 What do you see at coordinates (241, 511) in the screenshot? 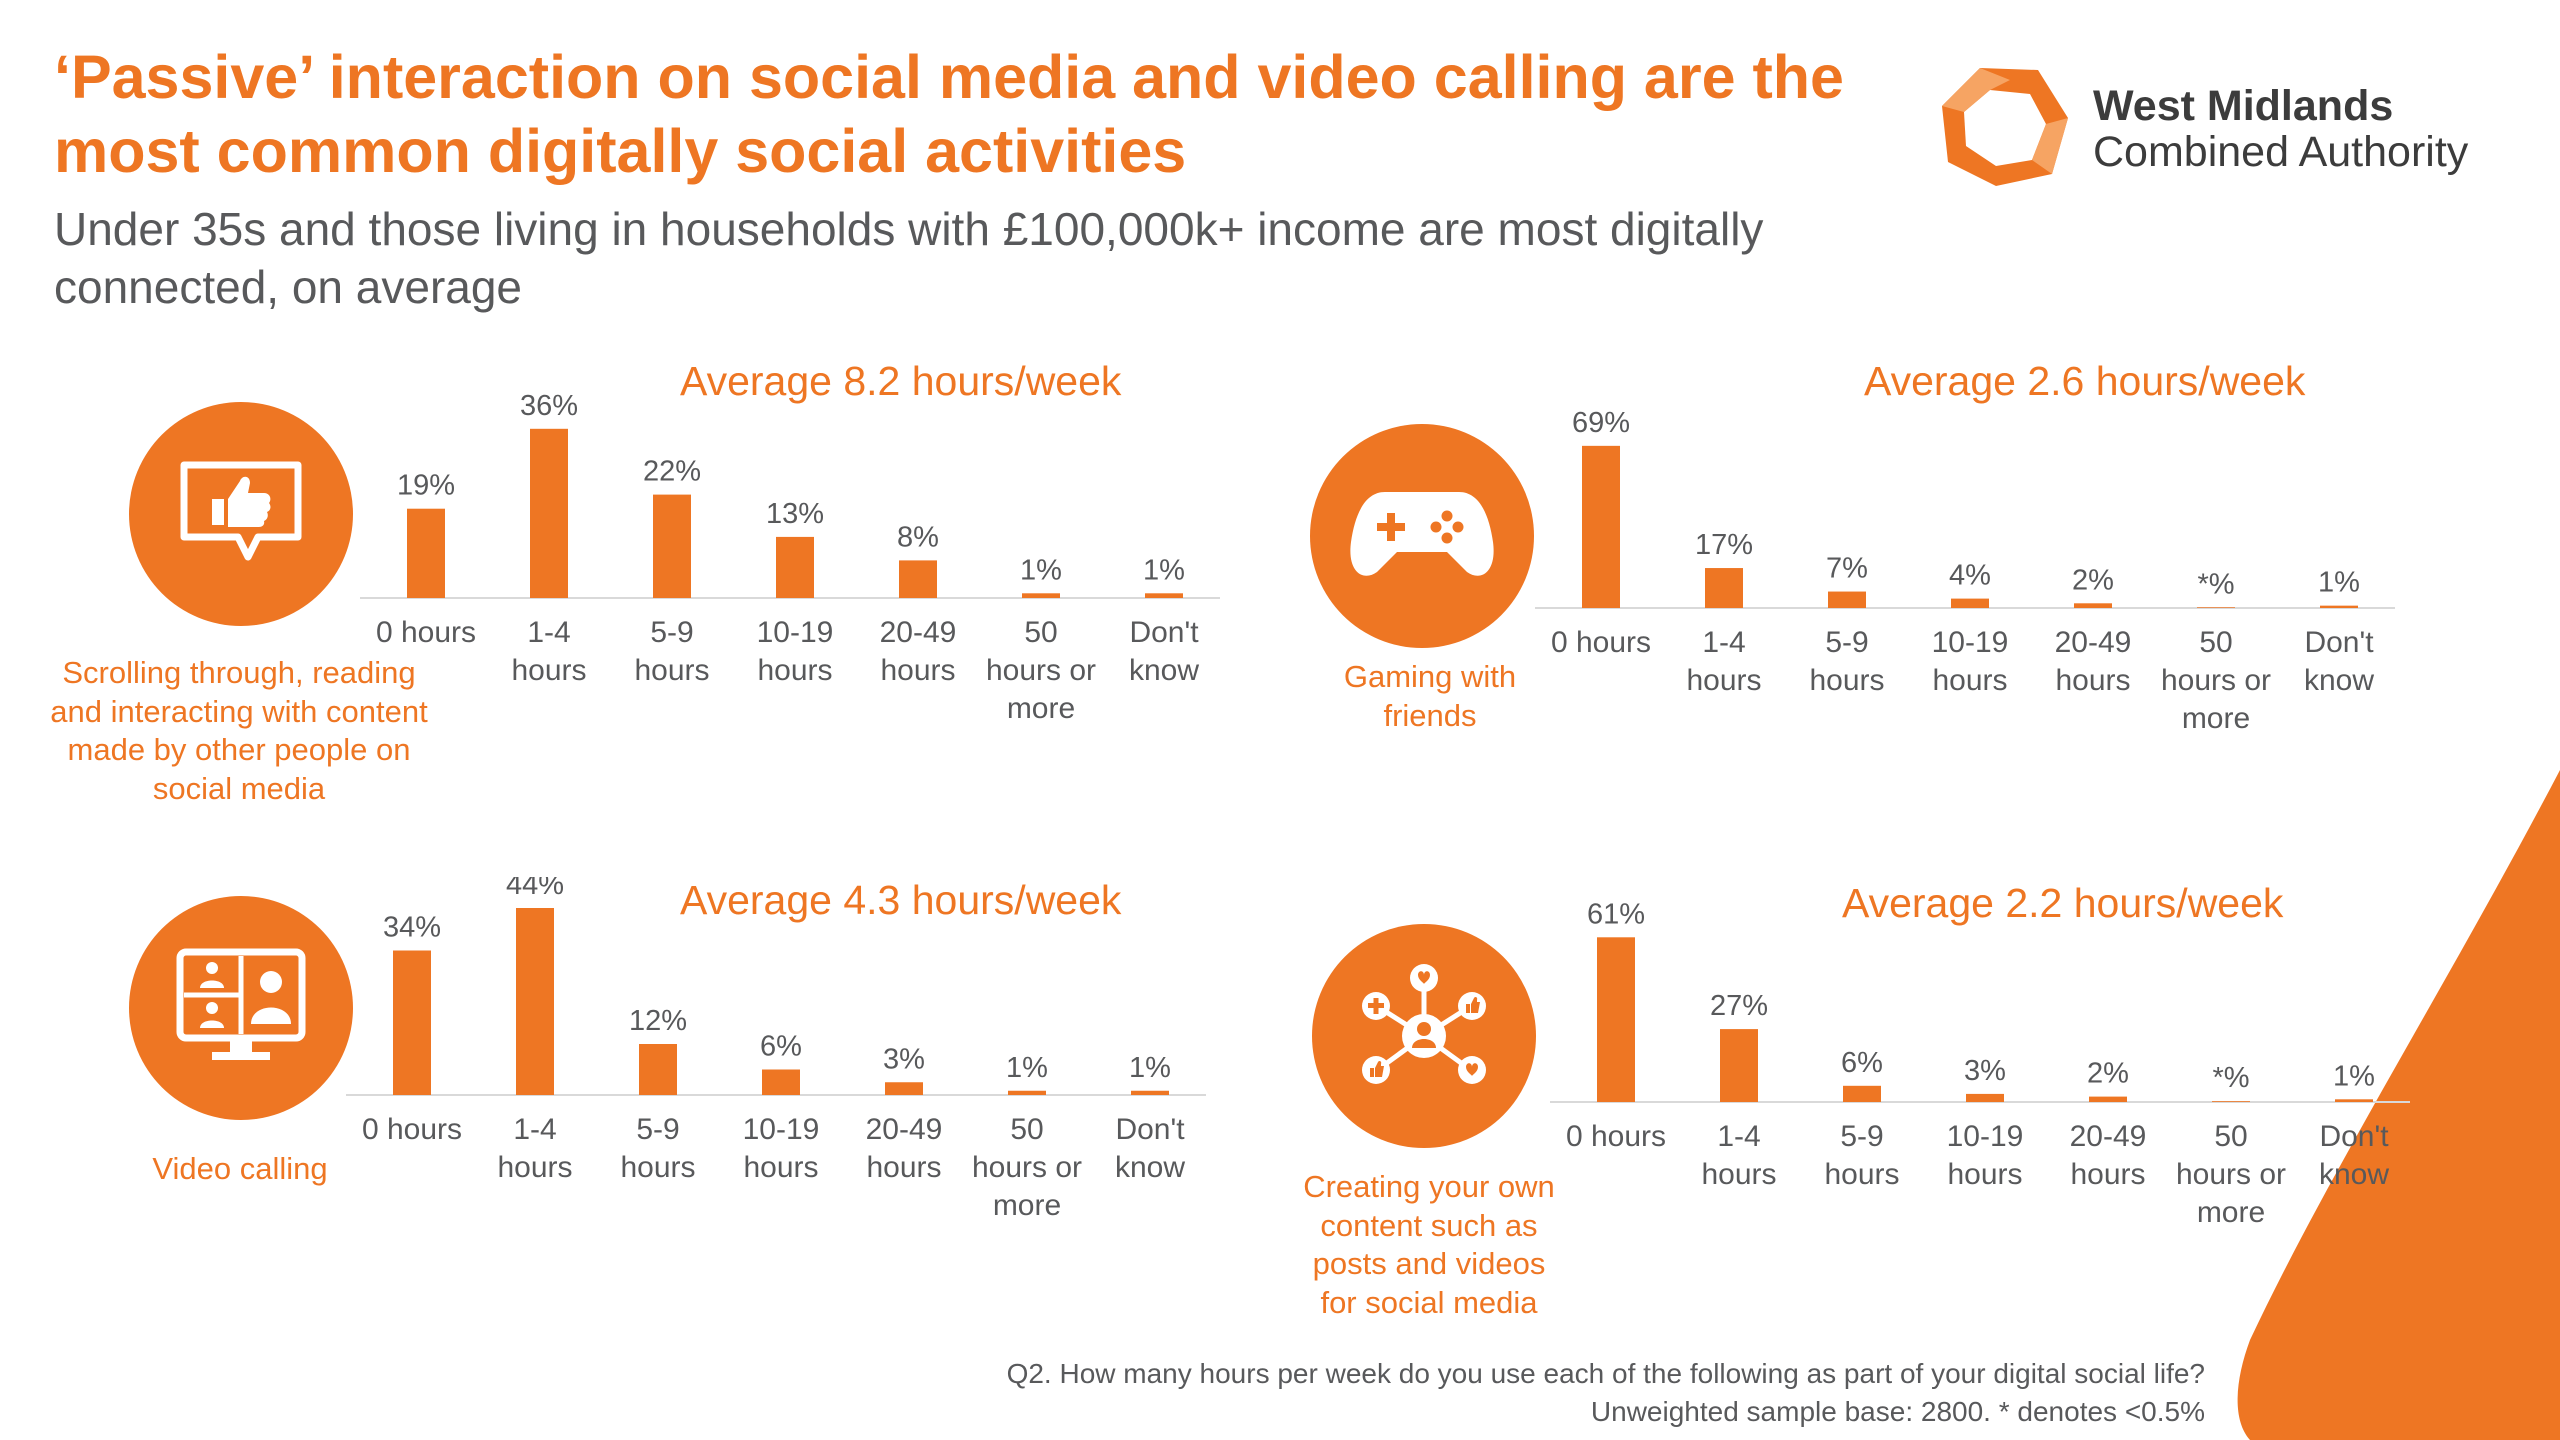
I see `thumbs-up-speech-bubble-icon` at bounding box center [241, 511].